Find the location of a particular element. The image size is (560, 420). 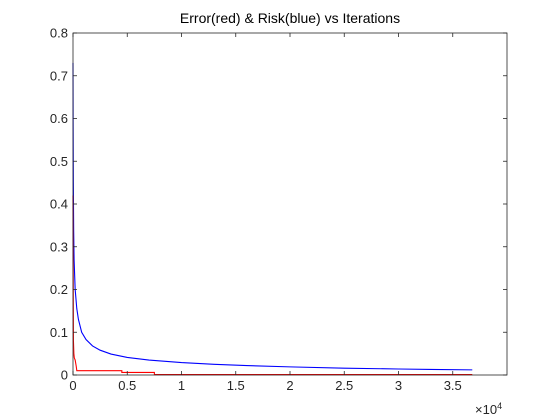

y-tick-label: 0 is located at coordinates (64, 375).